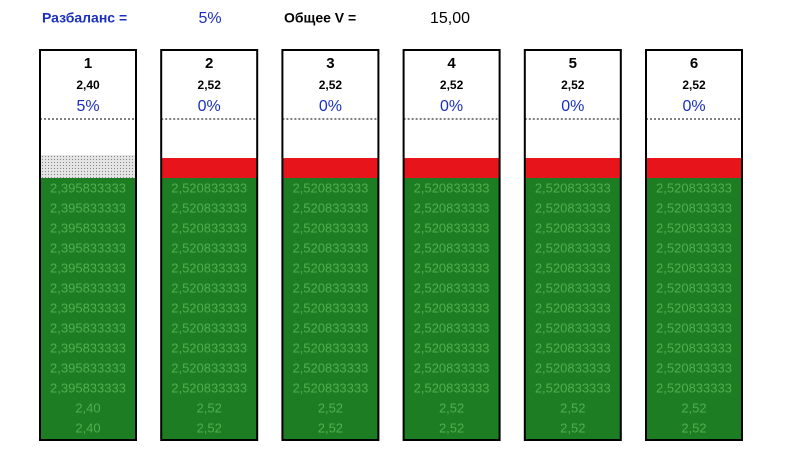 This screenshot has width=786, height=457. Describe the element at coordinates (209, 18) in the screenshot. I see `imbalance-value: 5%` at that location.